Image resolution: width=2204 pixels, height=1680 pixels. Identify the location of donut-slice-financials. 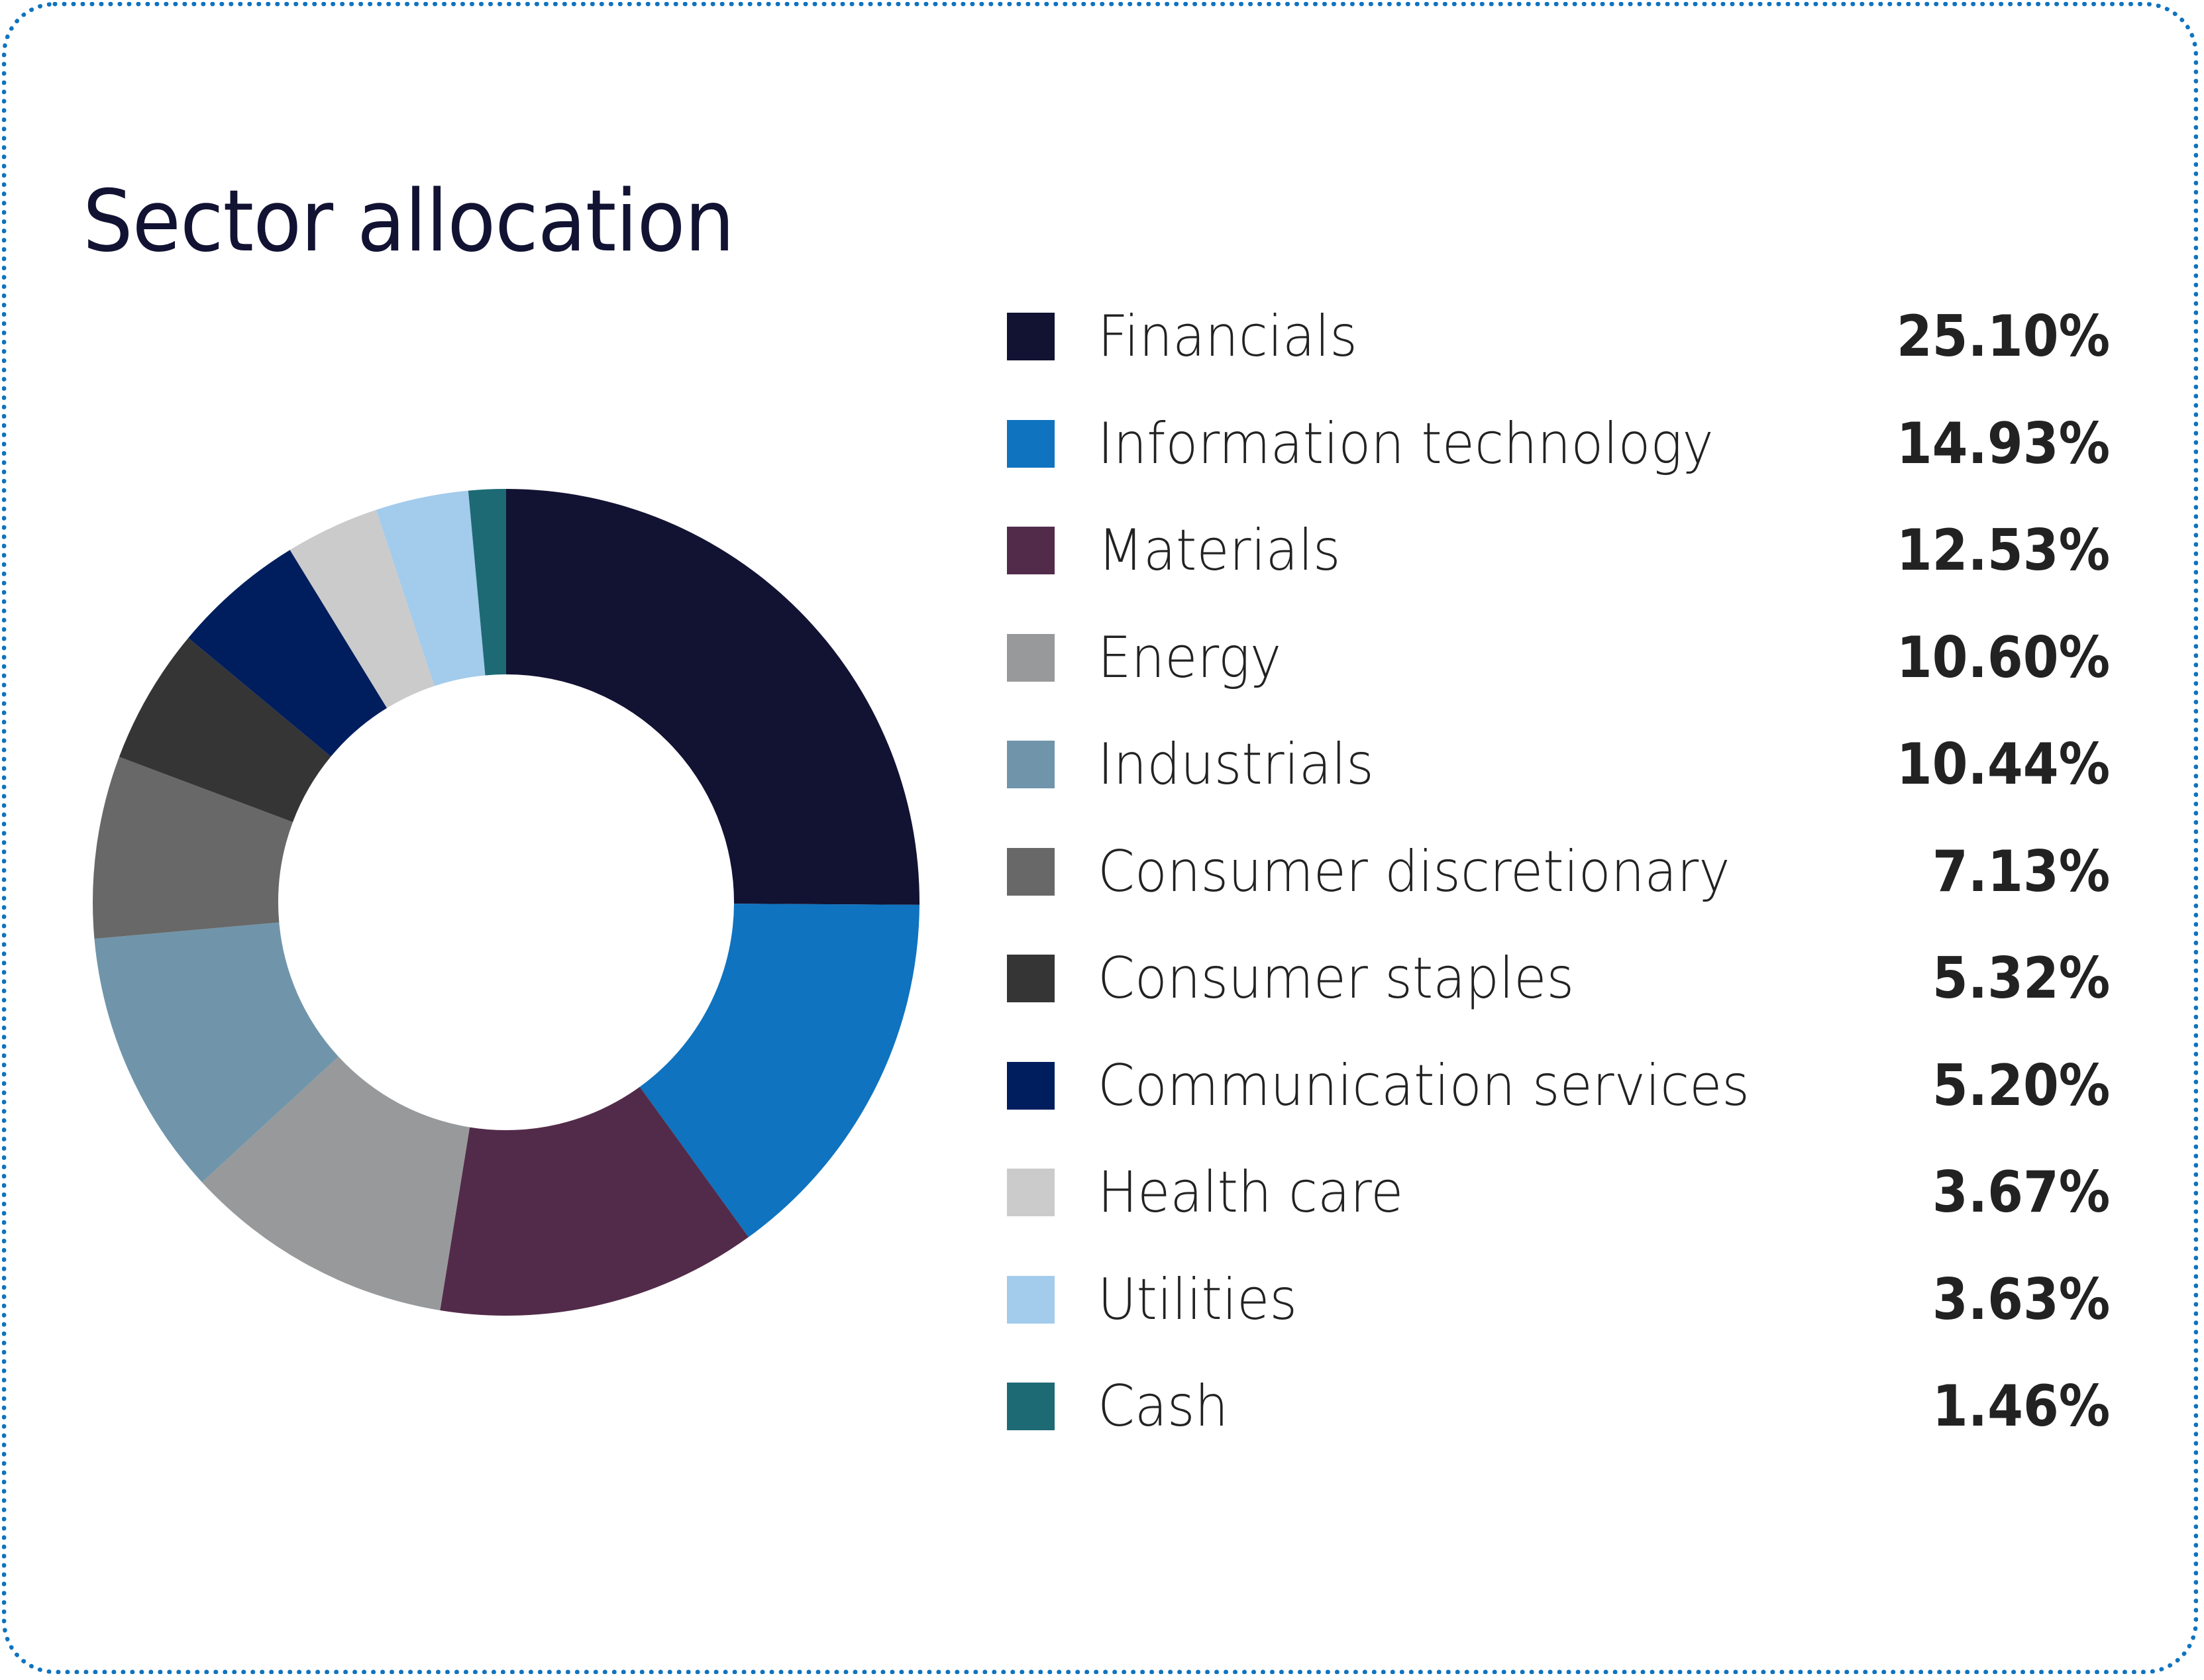
(712, 697).